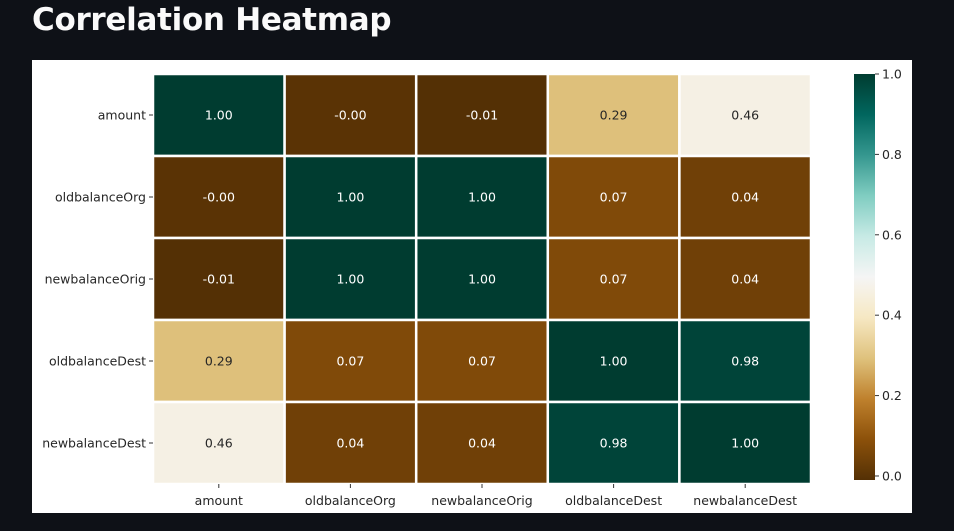  What do you see at coordinates (892, 234) in the screenshot?
I see `colorbar-tick-label: 0.6` at bounding box center [892, 234].